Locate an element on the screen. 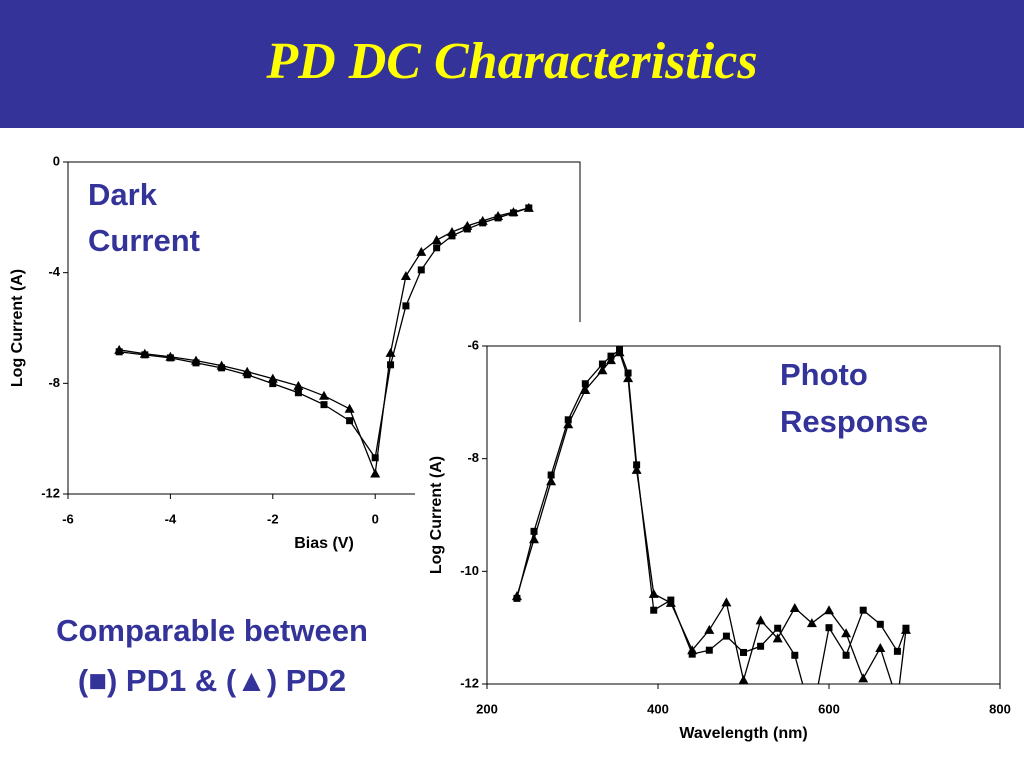 This screenshot has height=768, width=1024. caption: Comparable between is located at coordinates (212, 630).